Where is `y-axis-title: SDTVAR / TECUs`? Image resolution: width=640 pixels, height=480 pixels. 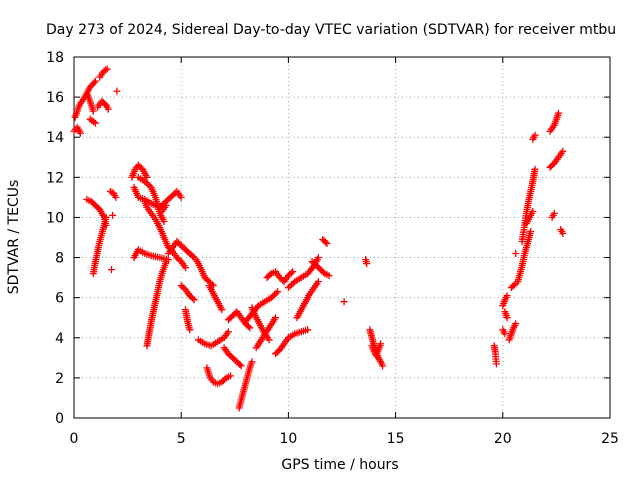 y-axis-title: SDTVAR / TECUs is located at coordinates (14, 237).